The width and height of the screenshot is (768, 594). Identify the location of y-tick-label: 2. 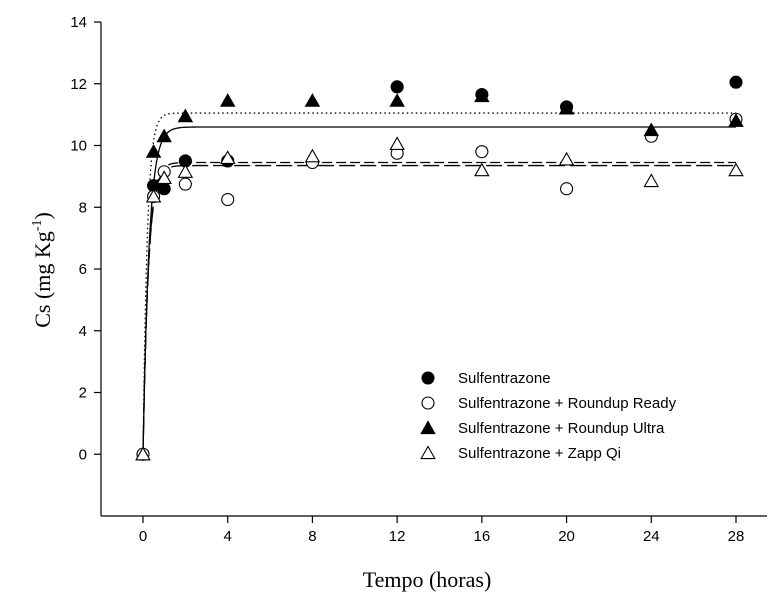
(83, 393).